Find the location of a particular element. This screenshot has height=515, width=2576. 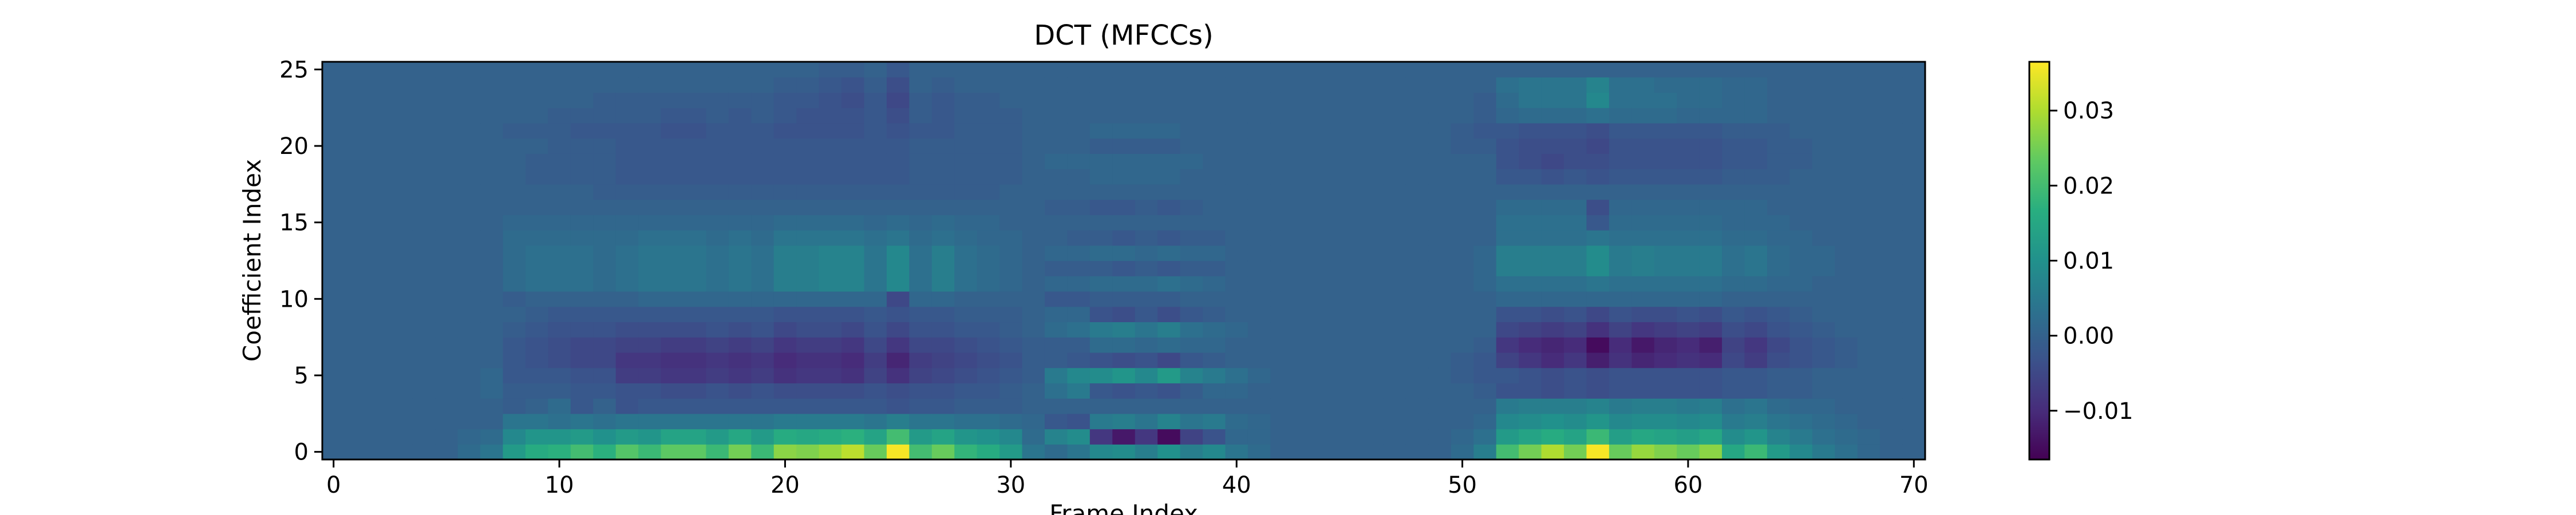

x-tick-label: 70 is located at coordinates (1914, 485).